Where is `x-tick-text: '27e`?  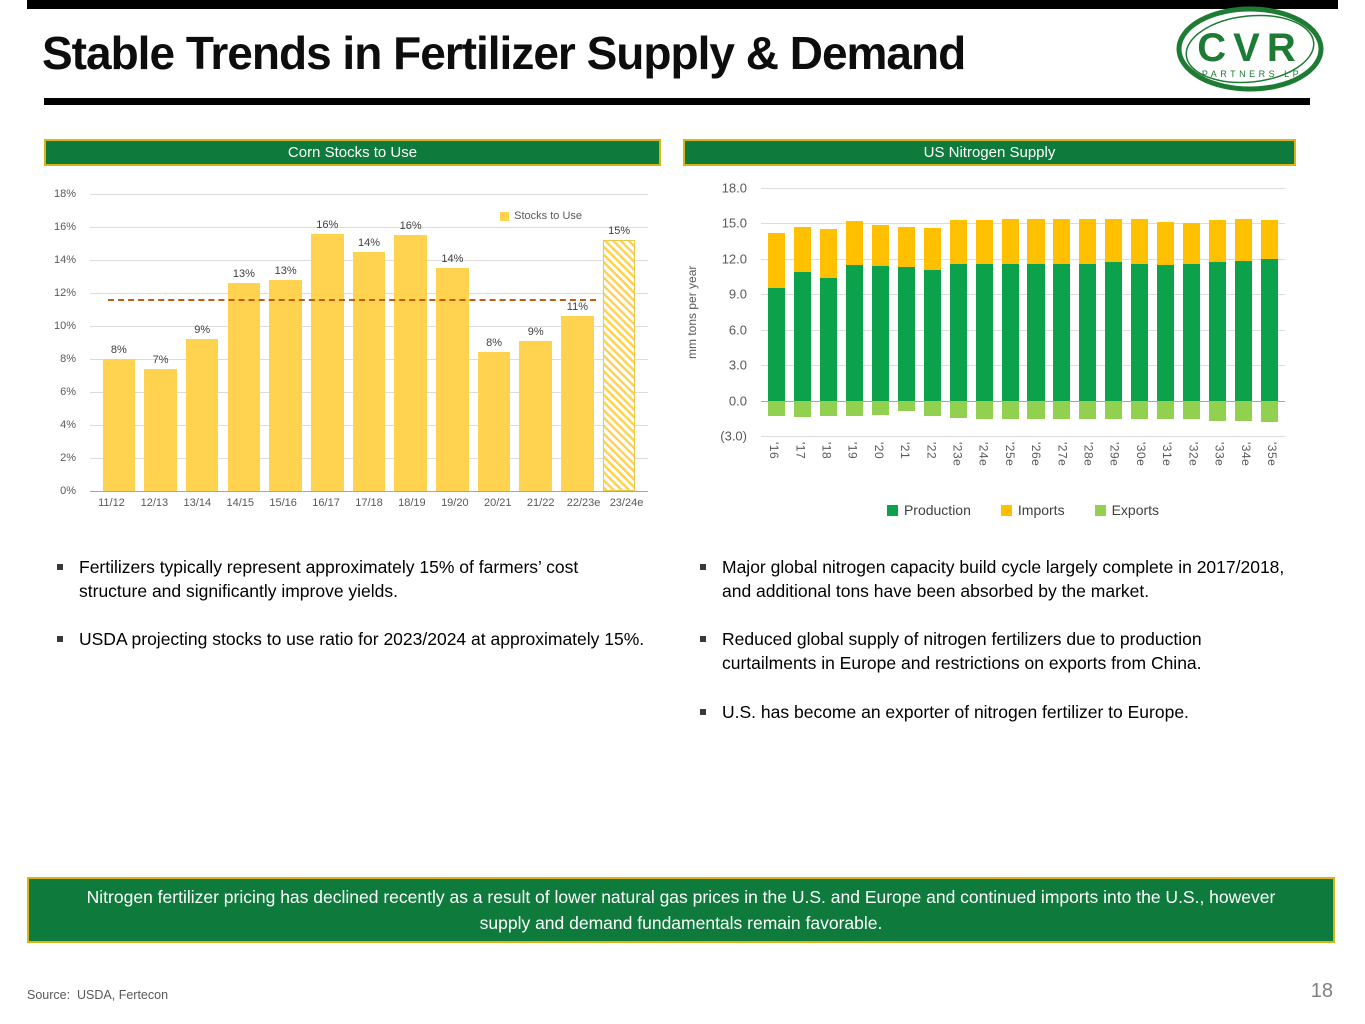 x-tick-text: '27e is located at coordinates (1062, 454).